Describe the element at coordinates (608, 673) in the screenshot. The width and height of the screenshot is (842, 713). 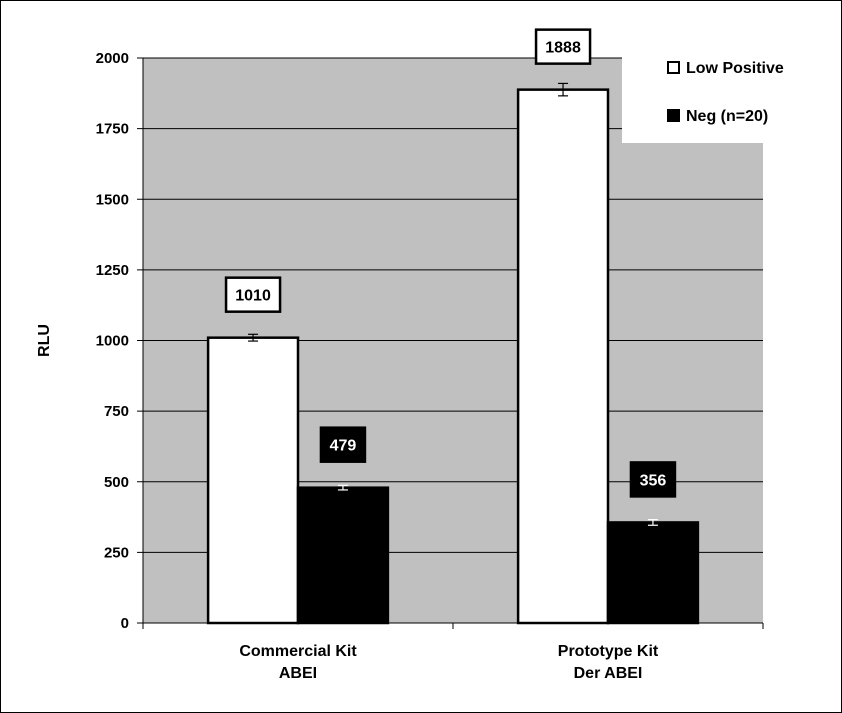
I see `x-category-label: Der ABEI` at that location.